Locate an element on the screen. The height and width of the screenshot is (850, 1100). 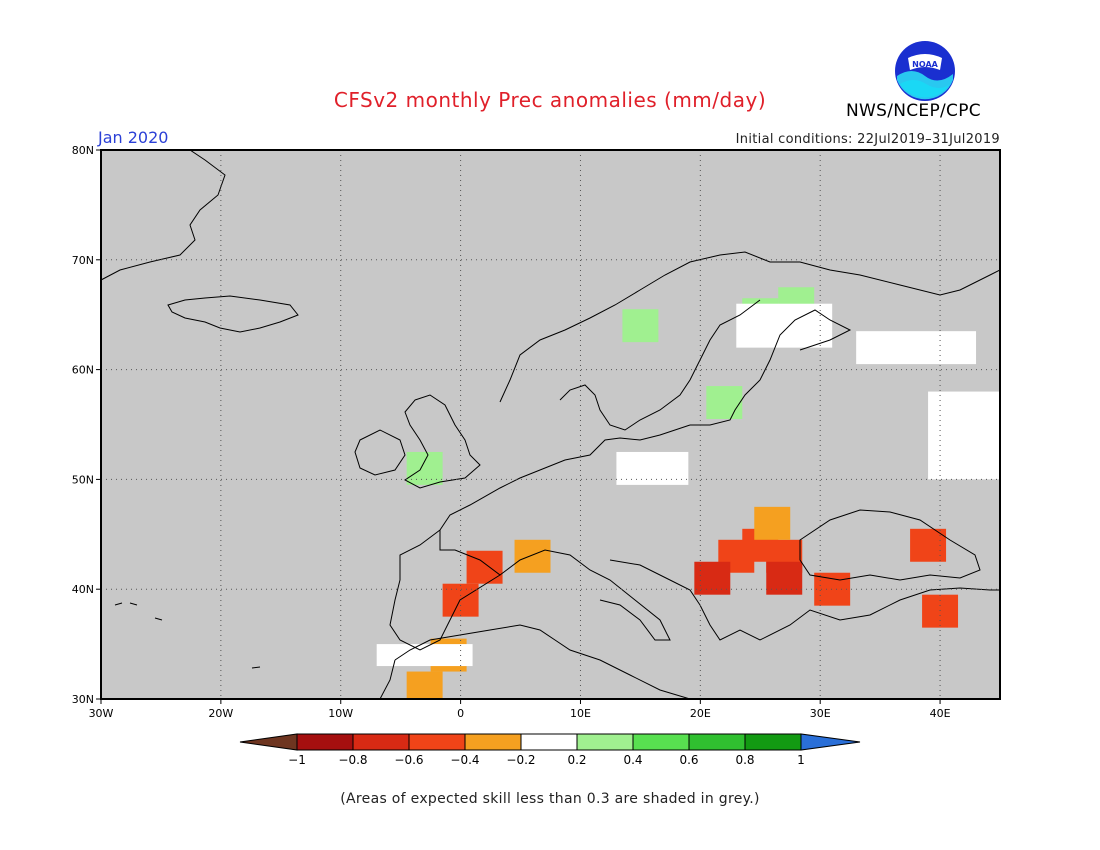
colorbar-label: −0.8 is located at coordinates (352, 760).